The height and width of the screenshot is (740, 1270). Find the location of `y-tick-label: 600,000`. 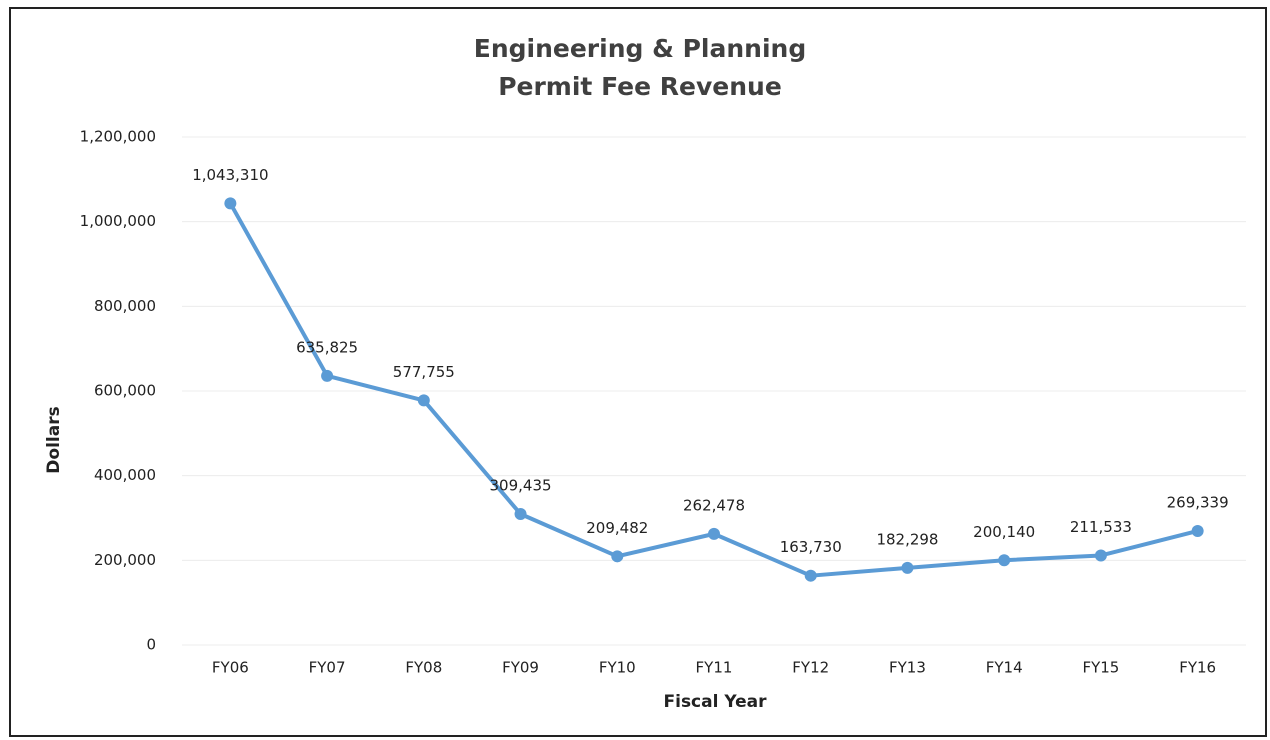

y-tick-label: 600,000 is located at coordinates (125, 391).